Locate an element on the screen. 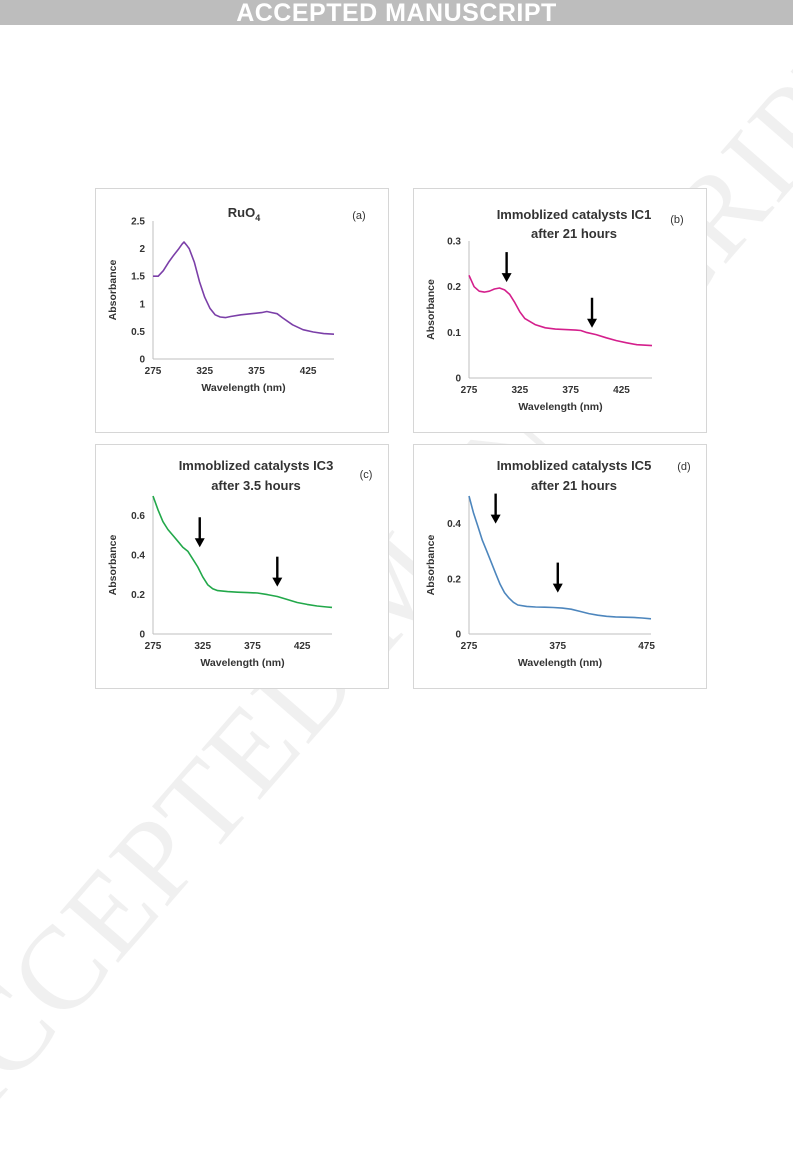 This screenshot has height=1172, width=793. y-tick-label: 2.5 is located at coordinates (138, 222).